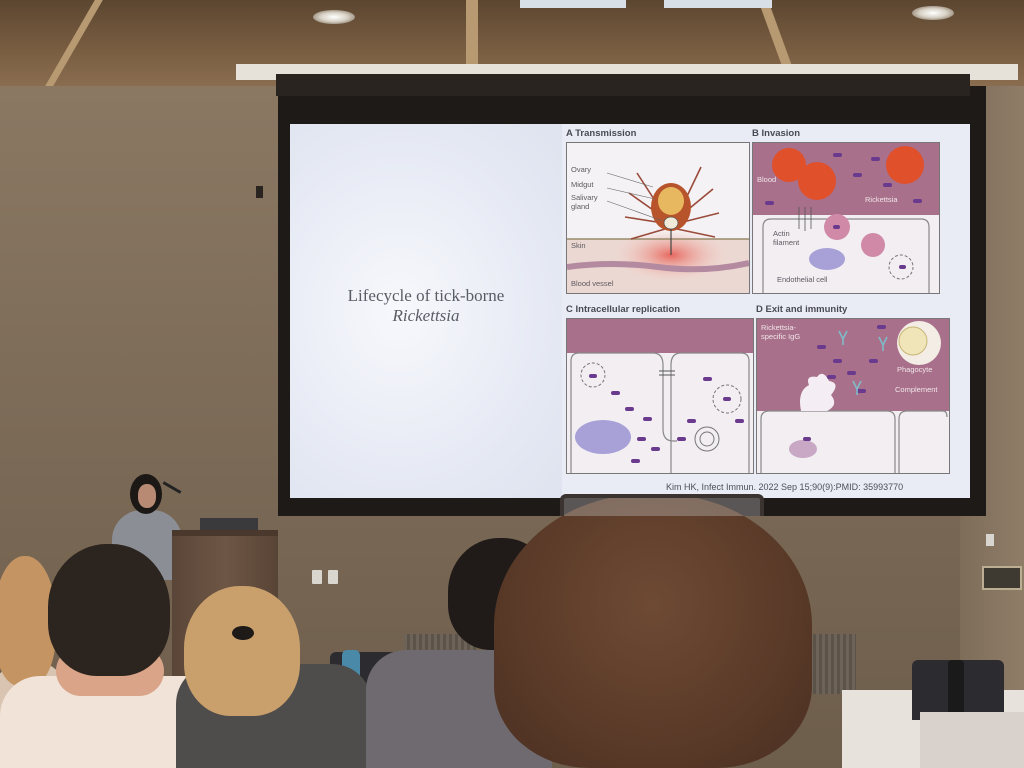  Describe the element at coordinates (623, 85) in the screenshot. I see `projection-screen-housing` at that location.